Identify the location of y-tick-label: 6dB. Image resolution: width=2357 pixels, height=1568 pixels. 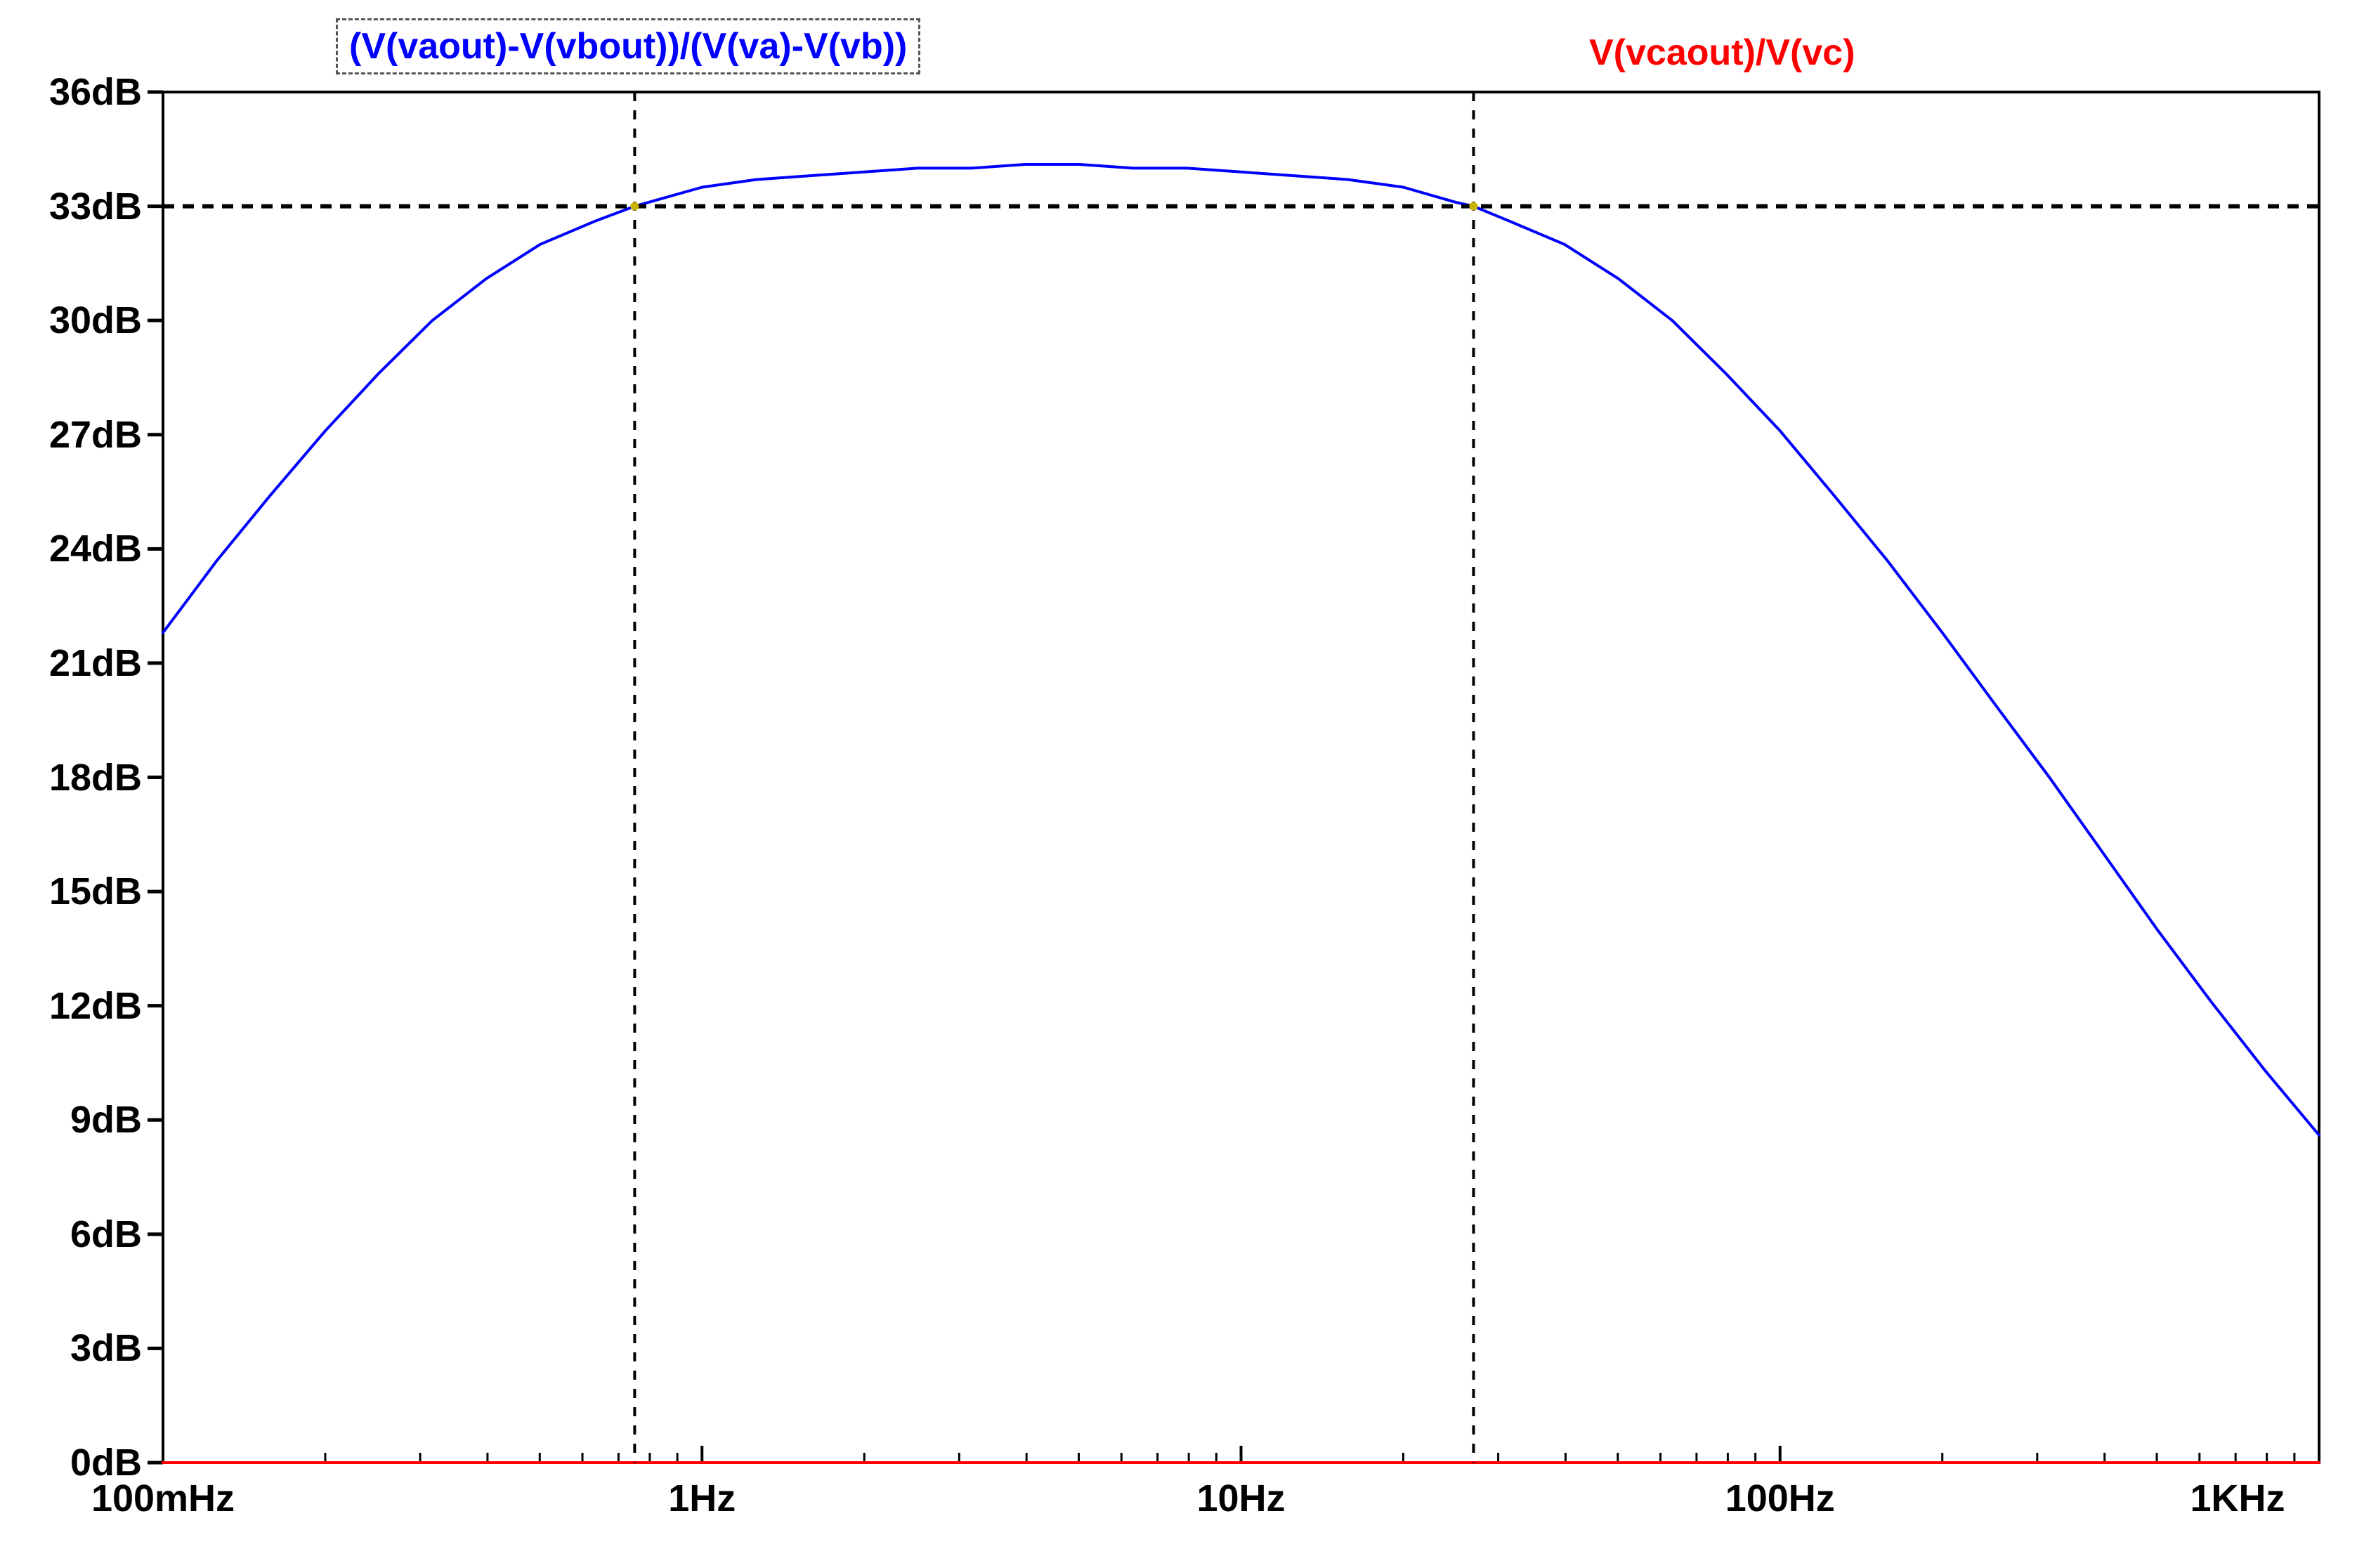
(106, 1234).